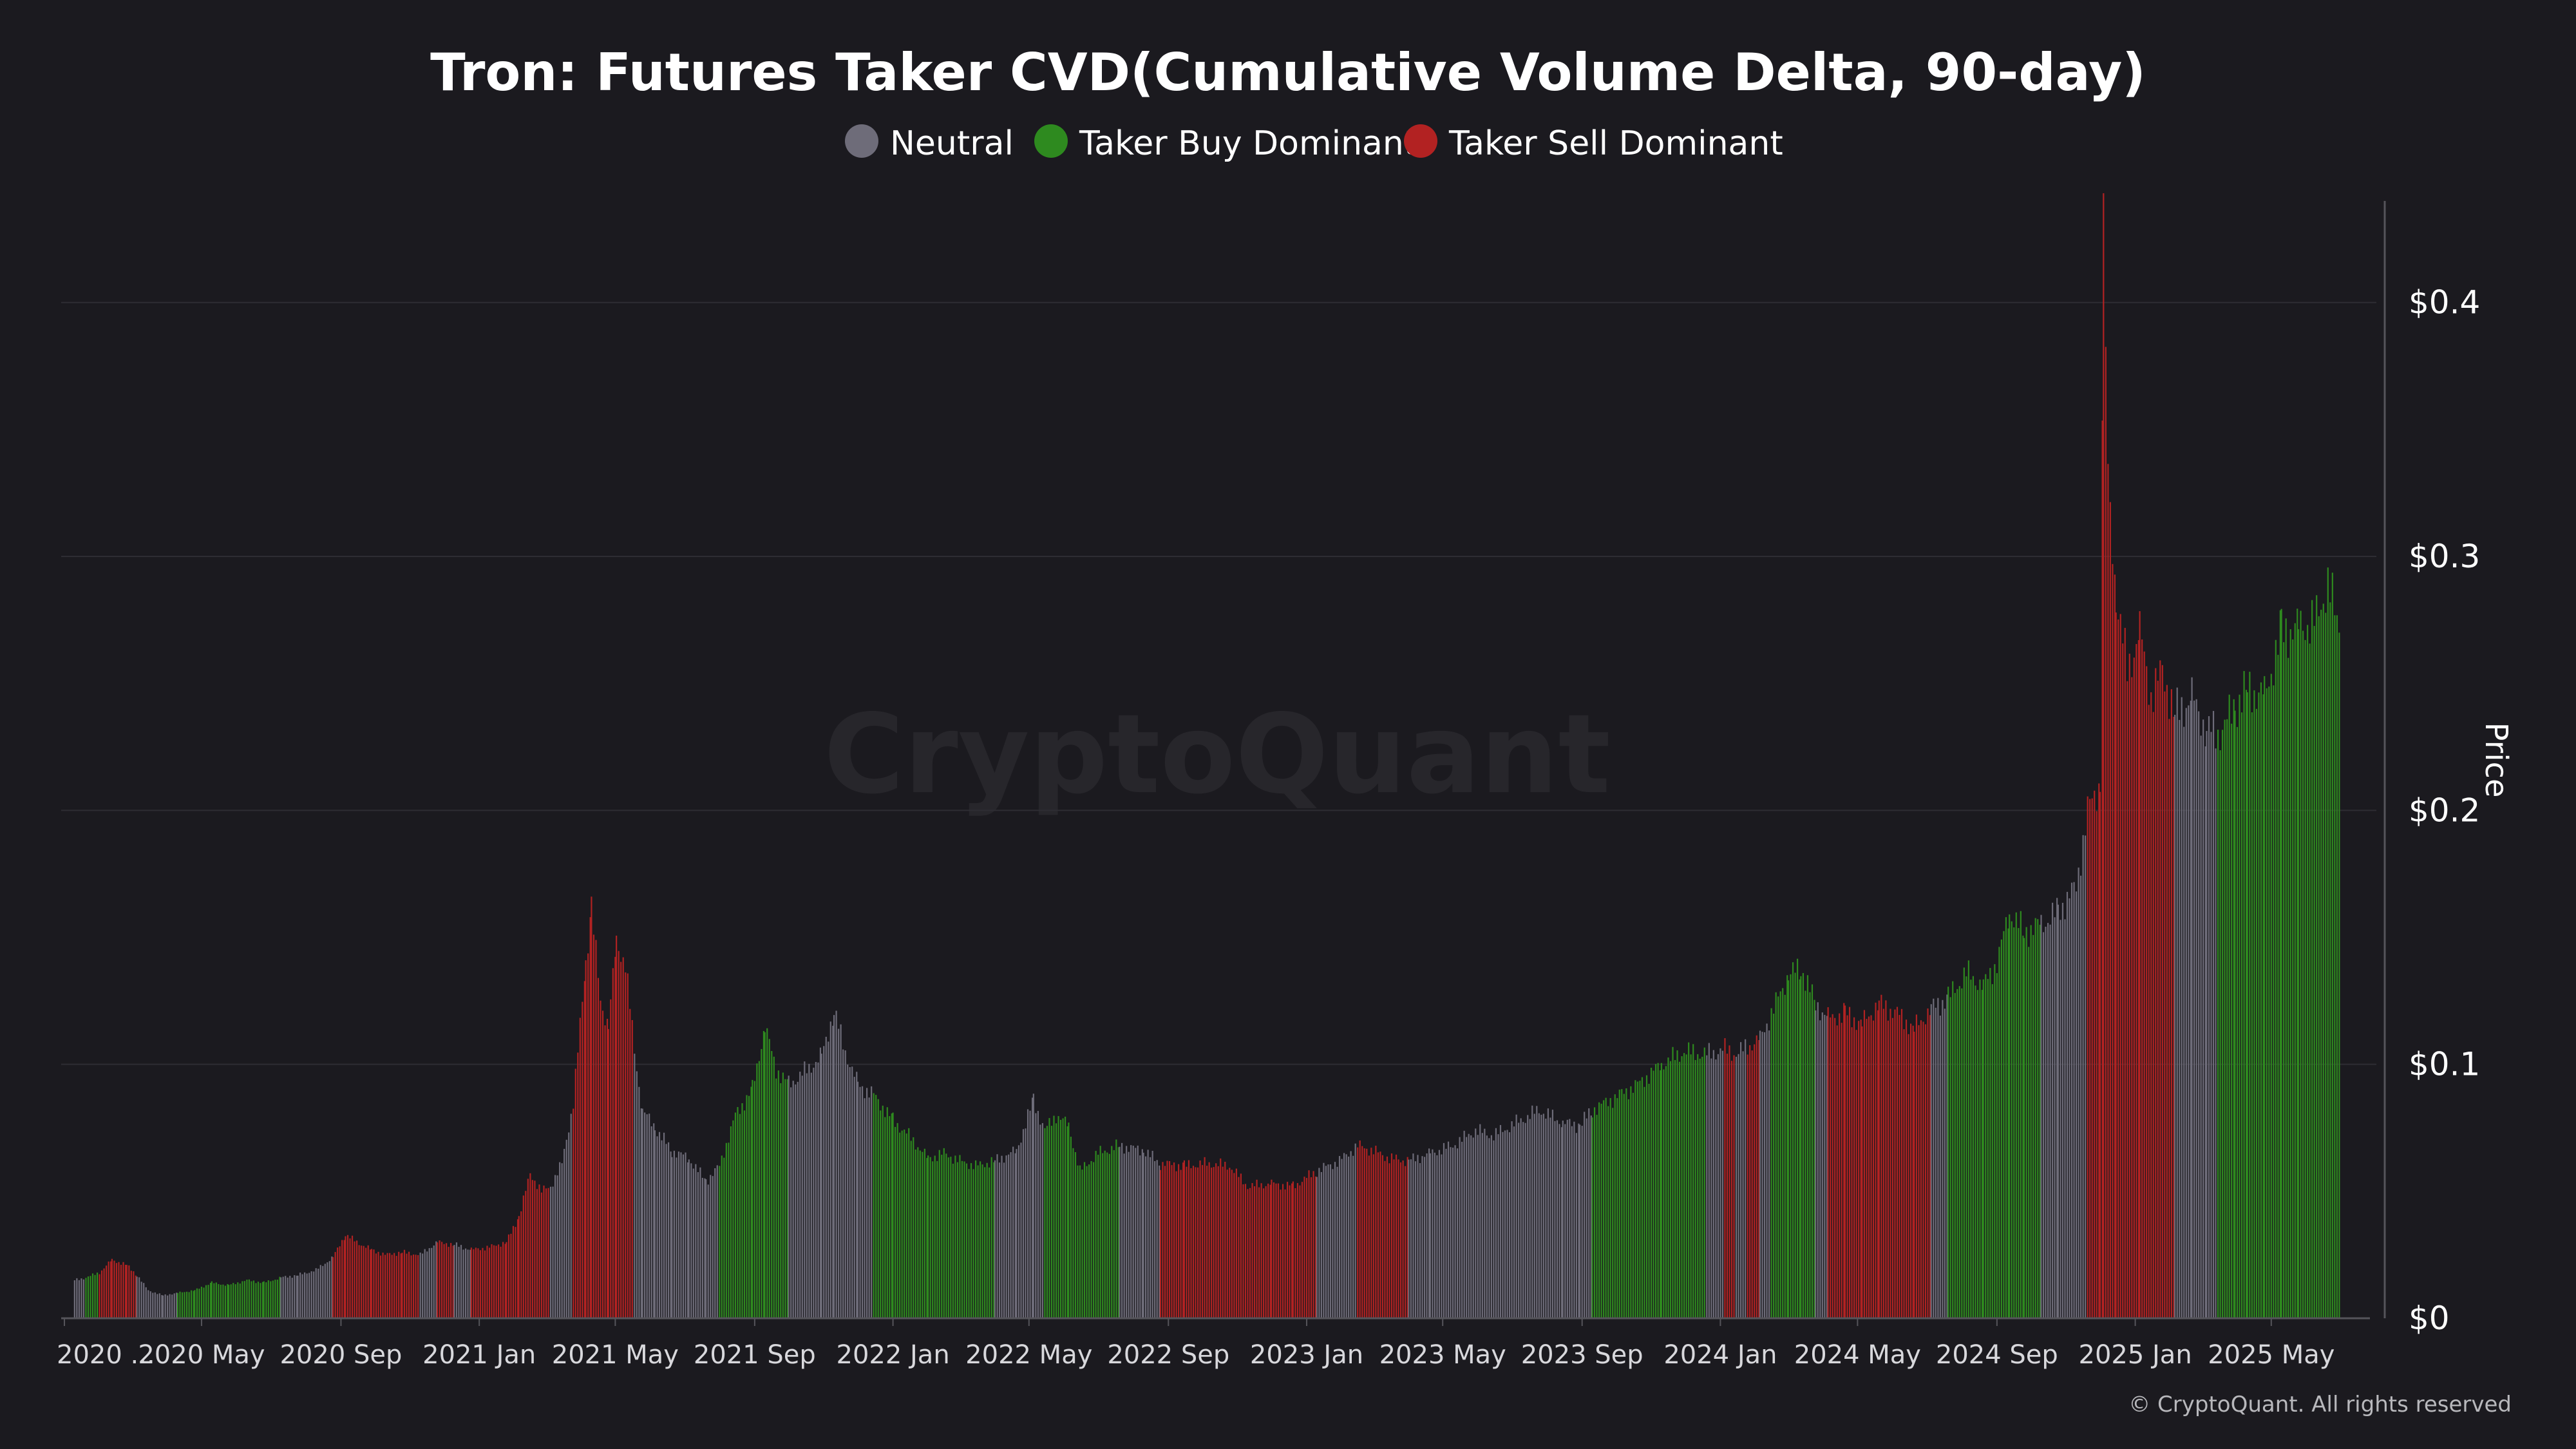 Image resolution: width=2576 pixels, height=1449 pixels. What do you see at coordinates (1593, 143) in the screenshot?
I see `legend-item-sell: Taker Sell Dominant` at bounding box center [1593, 143].